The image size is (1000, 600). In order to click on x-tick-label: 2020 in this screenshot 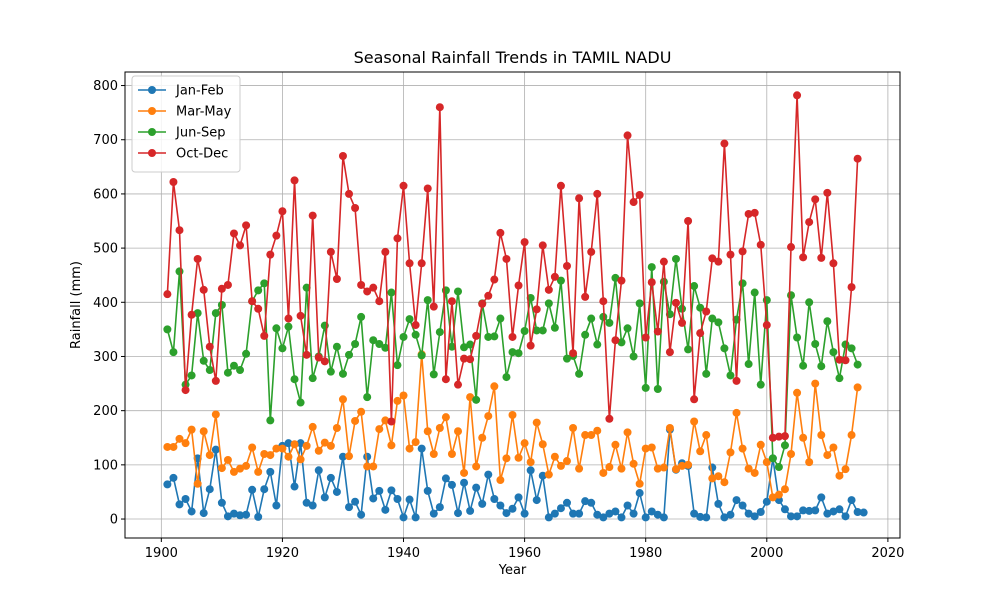, I will do `click(887, 553)`.